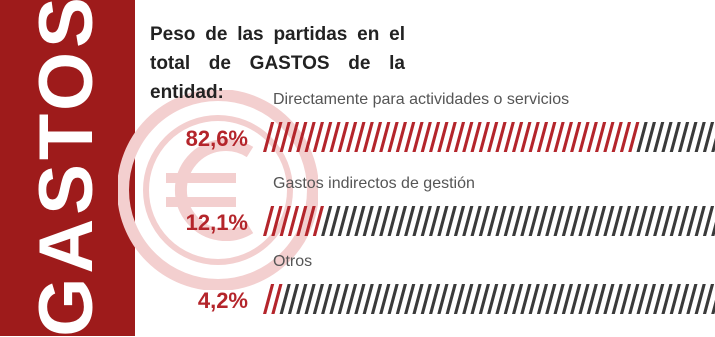 The image size is (715, 337). What do you see at coordinates (292, 262) in the screenshot?
I see `category-label: Otros` at bounding box center [292, 262].